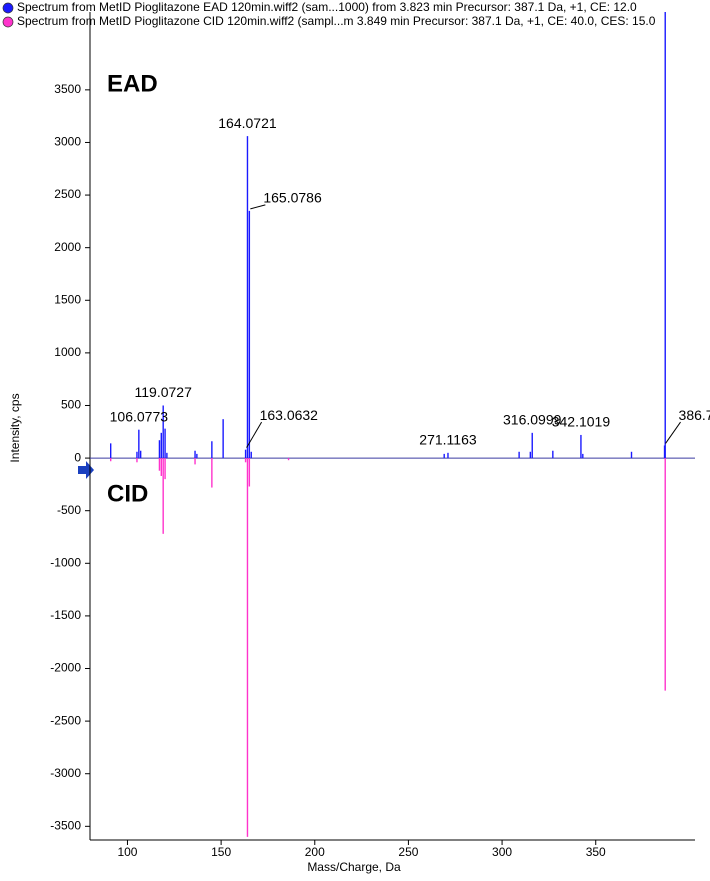 The image size is (710, 881). Describe the element at coordinates (65, 720) in the screenshot. I see `y-tick-label: -2500` at that location.